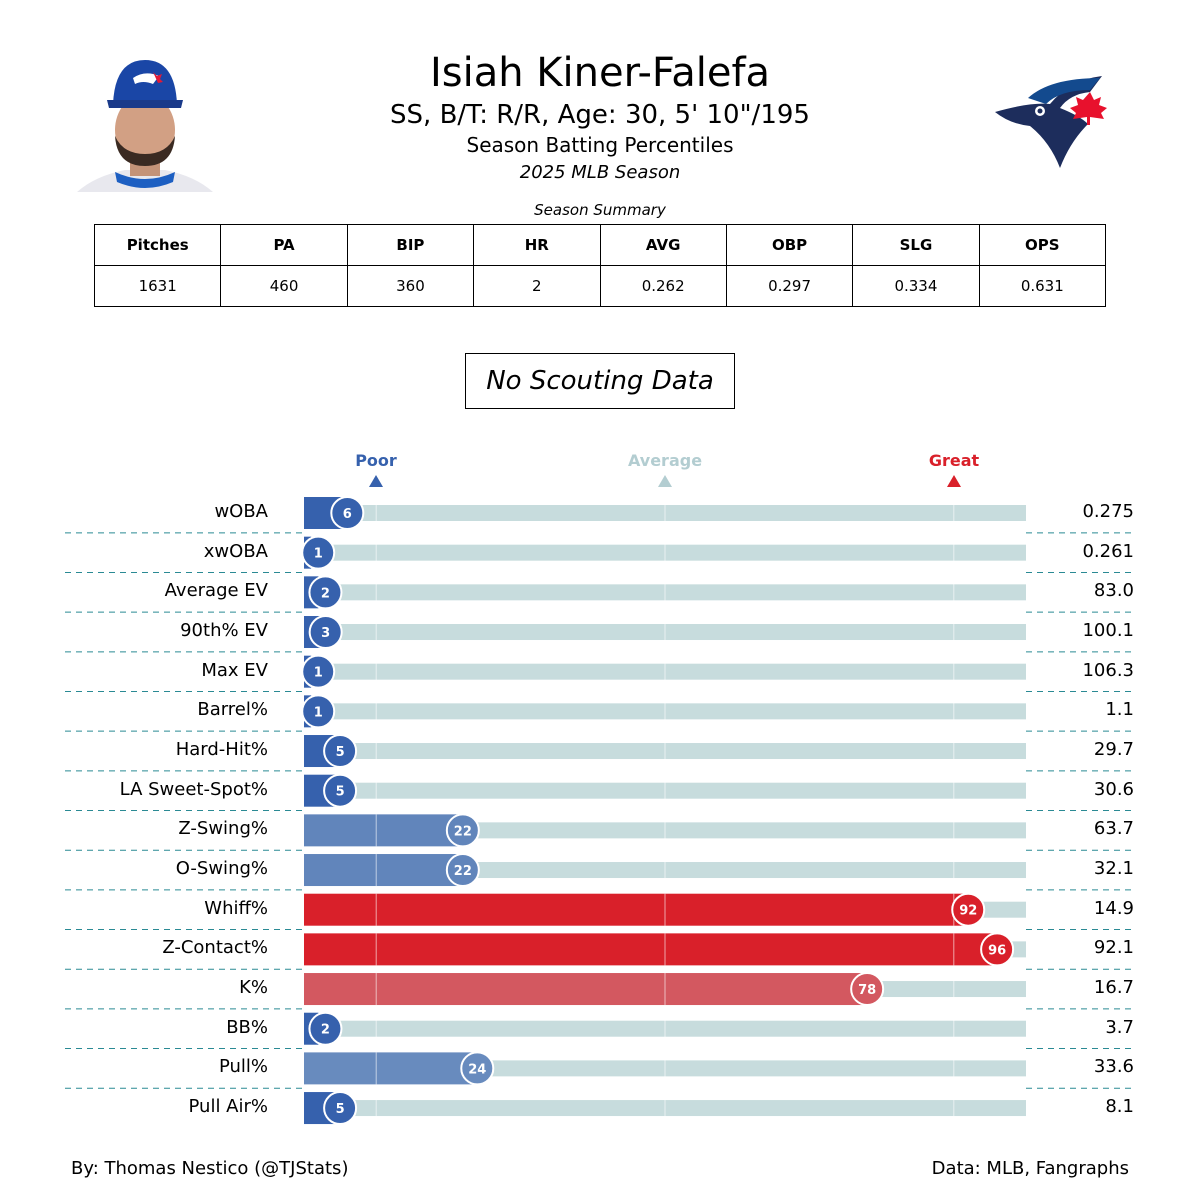  Describe the element at coordinates (1113, 789) in the screenshot. I see `metric-value: 30.6` at that location.